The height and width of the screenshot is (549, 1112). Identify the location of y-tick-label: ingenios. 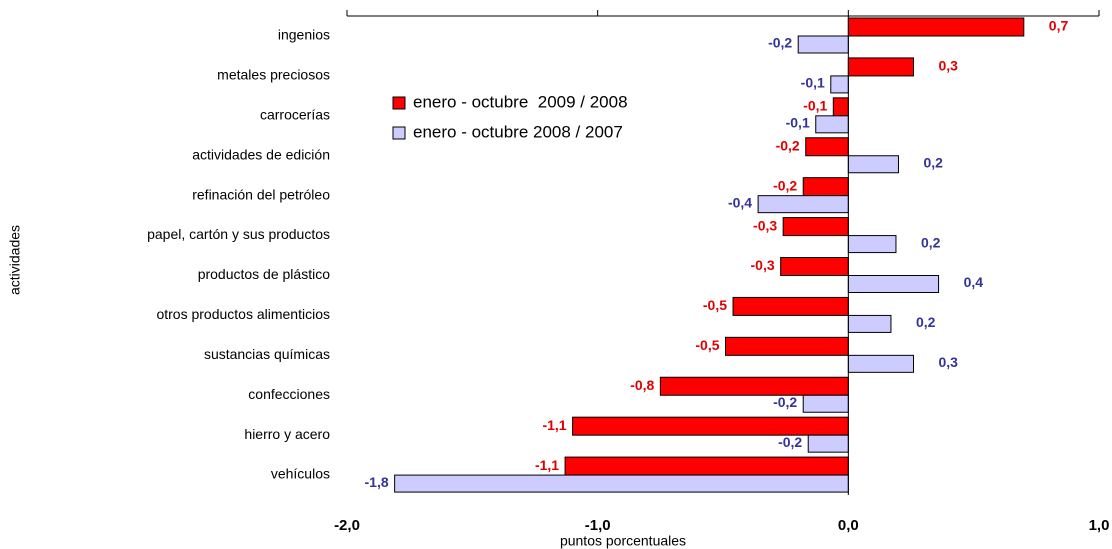
(304, 35).